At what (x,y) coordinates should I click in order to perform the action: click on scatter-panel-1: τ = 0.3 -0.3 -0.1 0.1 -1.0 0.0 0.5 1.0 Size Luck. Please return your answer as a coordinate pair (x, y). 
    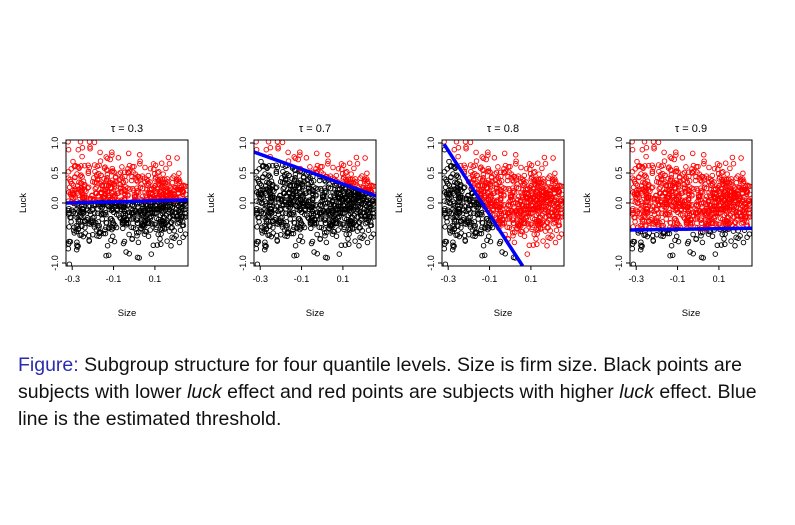
    Looking at the image, I should click on (103, 221).